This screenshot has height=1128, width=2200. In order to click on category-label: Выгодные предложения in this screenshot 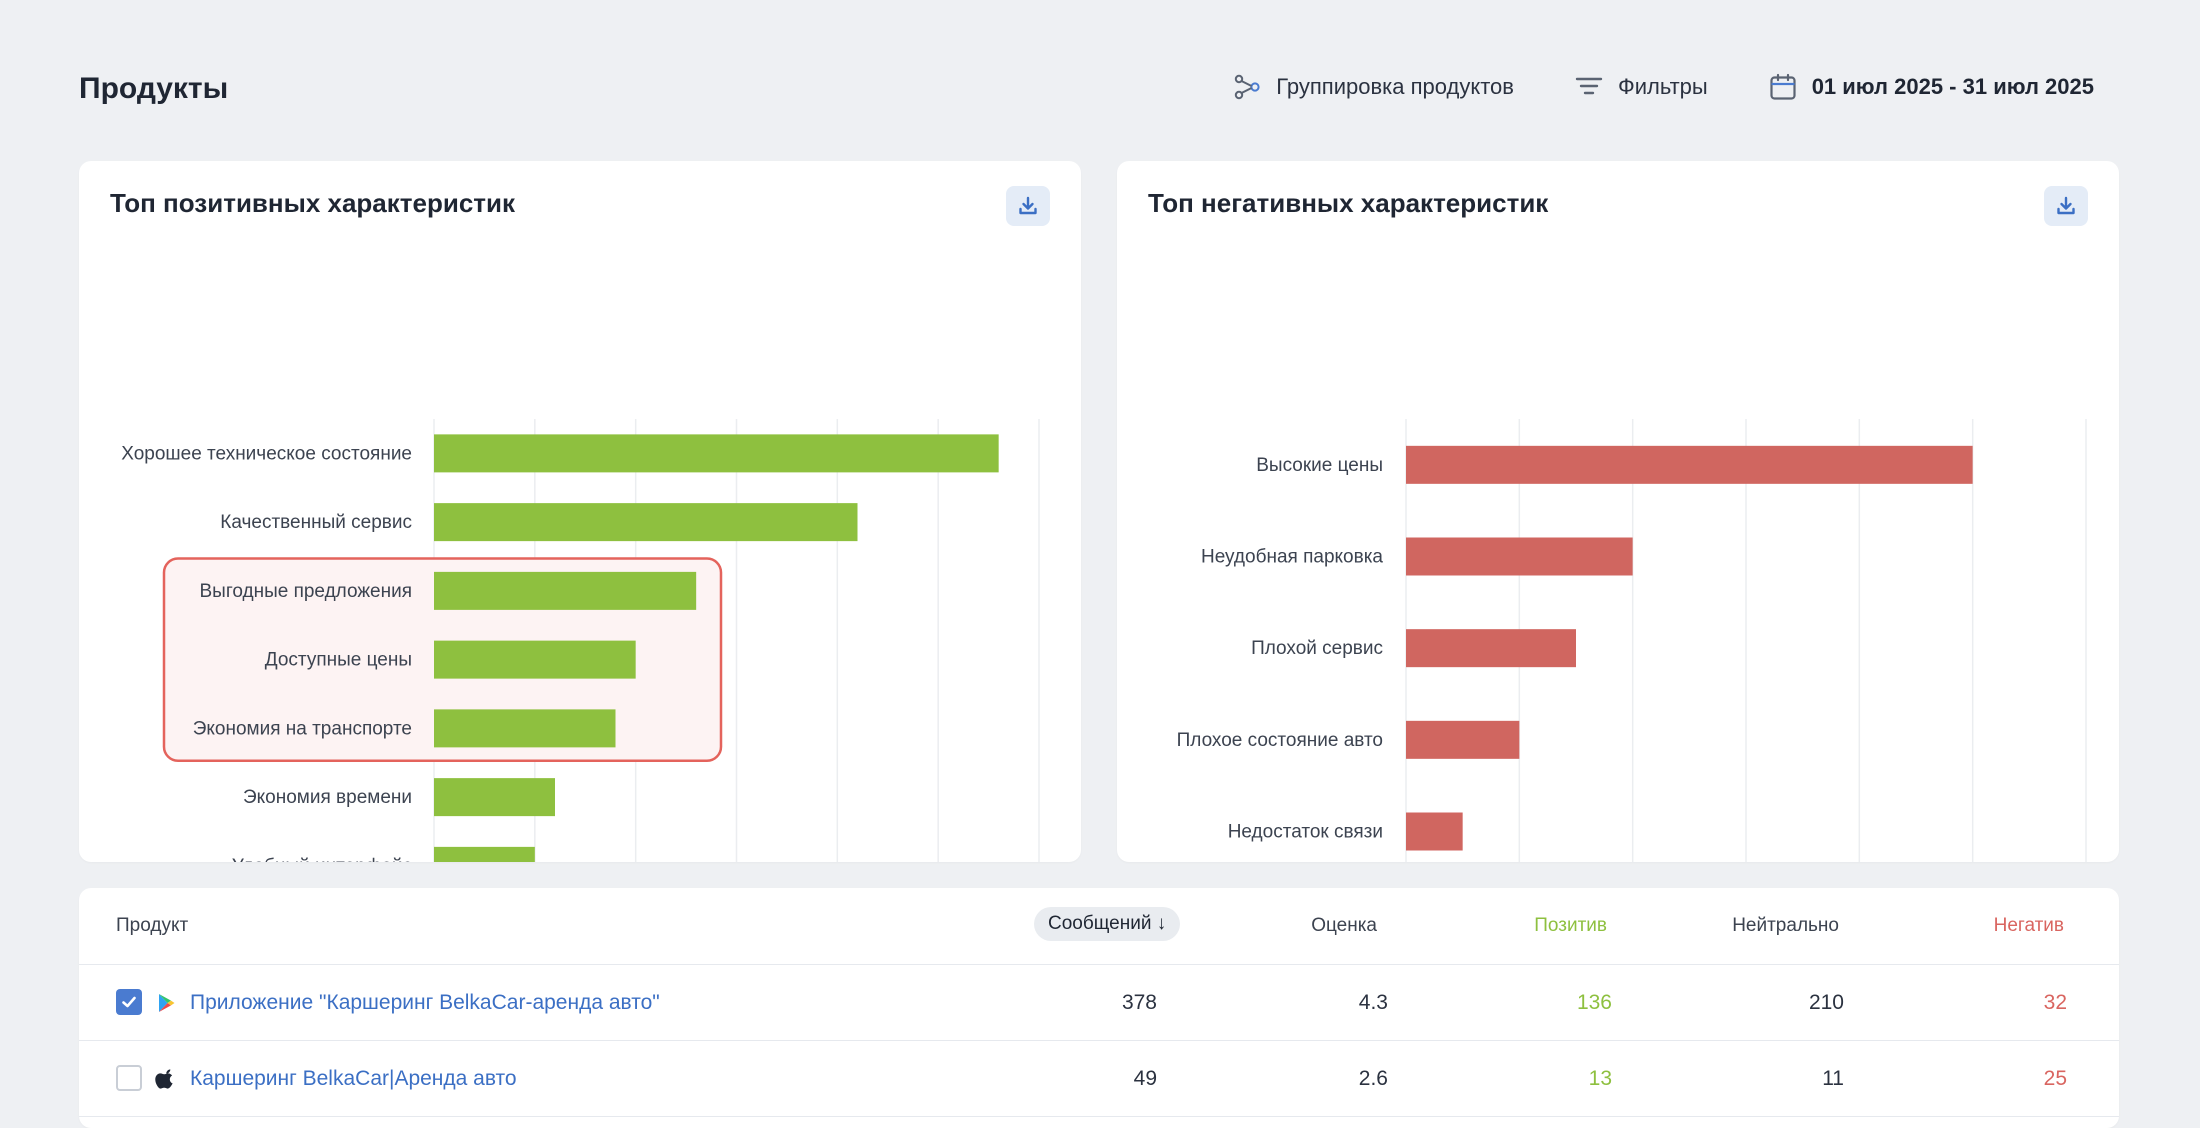, I will do `click(306, 591)`.